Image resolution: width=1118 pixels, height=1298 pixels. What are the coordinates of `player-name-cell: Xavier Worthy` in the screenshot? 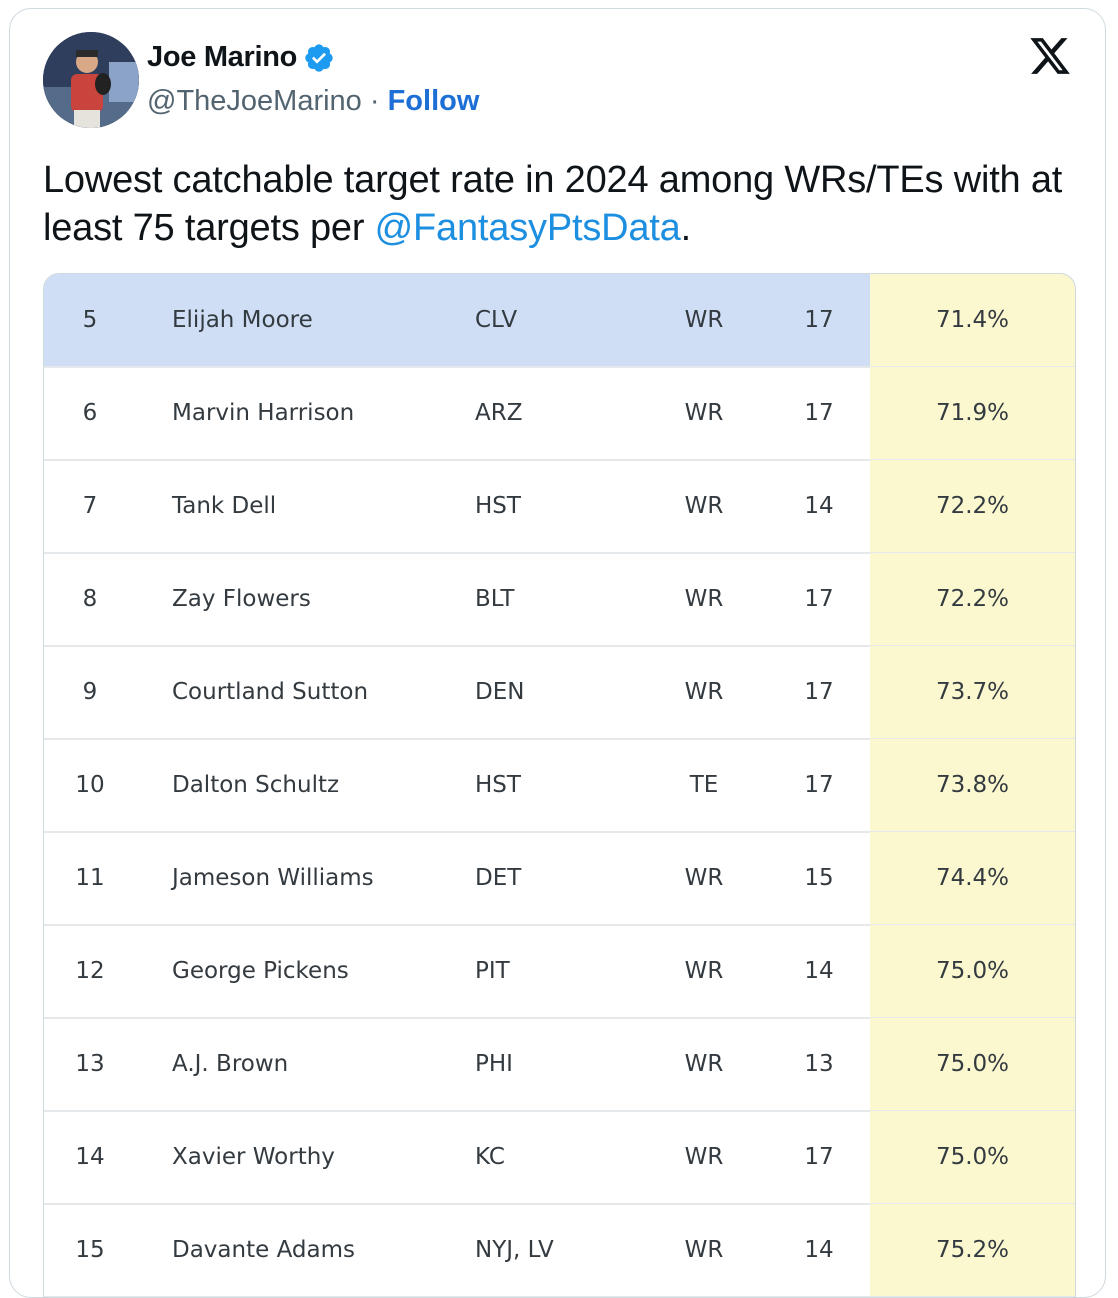 It's located at (253, 1157).